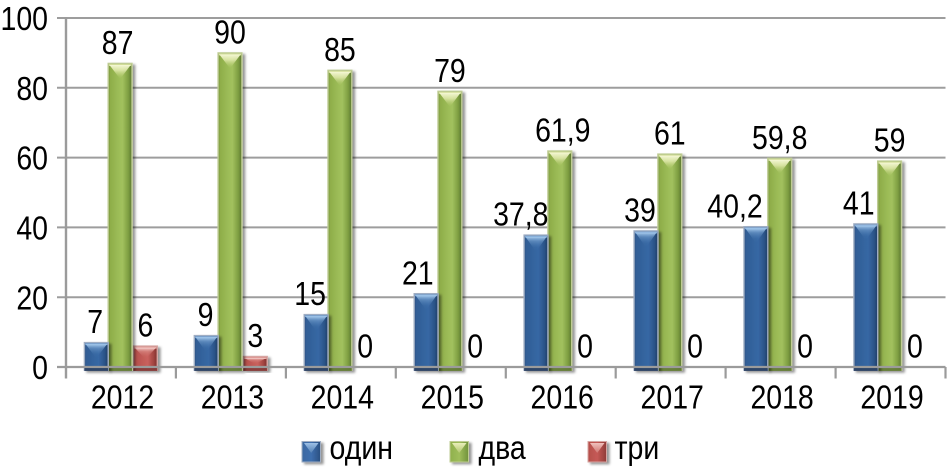 The image size is (947, 467). Describe the element at coordinates (206, 315) in the screenshot. I see `svg-text: 9` at that location.